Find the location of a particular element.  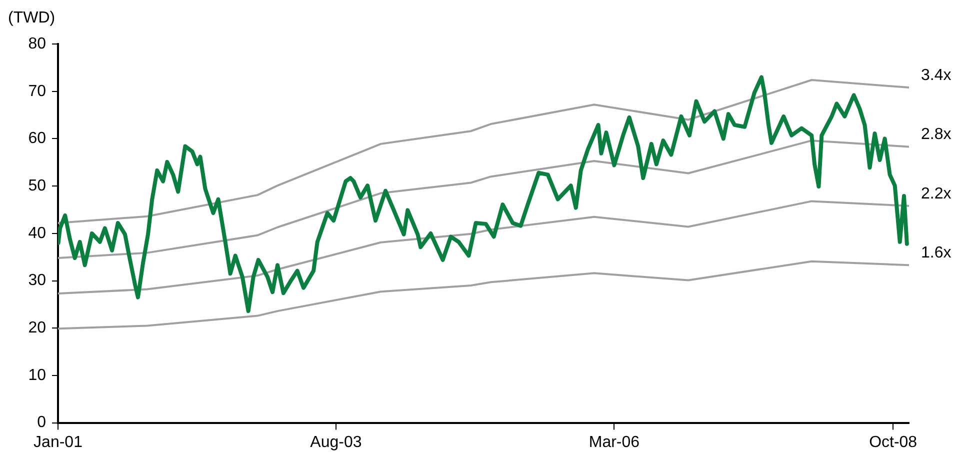

y-tick-label: 60 is located at coordinates (37, 139).